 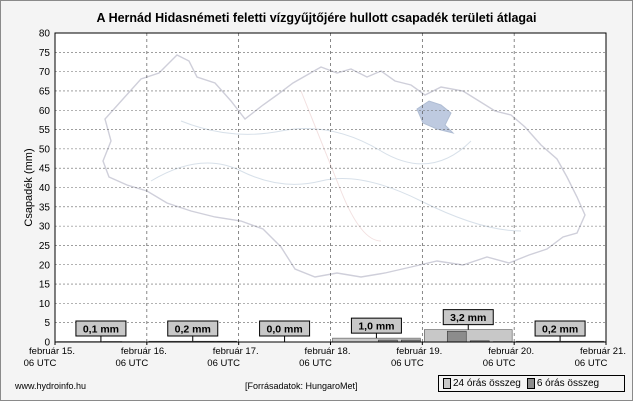 What do you see at coordinates (419, 351) in the screenshot?
I see `x-tick-date: február 19.` at bounding box center [419, 351].